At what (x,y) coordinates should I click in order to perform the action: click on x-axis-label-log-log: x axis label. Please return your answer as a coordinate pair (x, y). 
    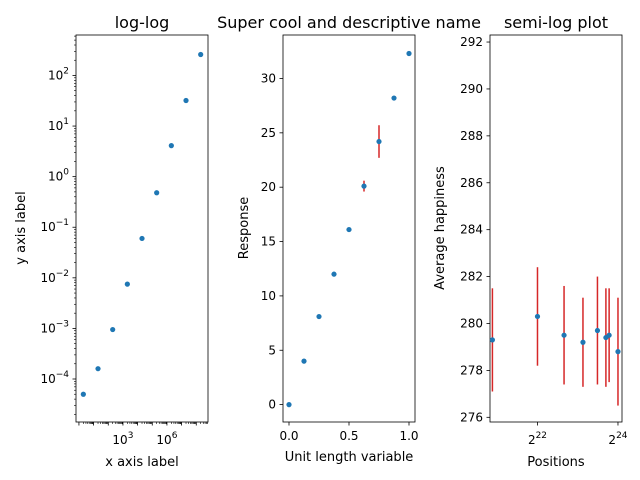
    Looking at the image, I should click on (141, 462).